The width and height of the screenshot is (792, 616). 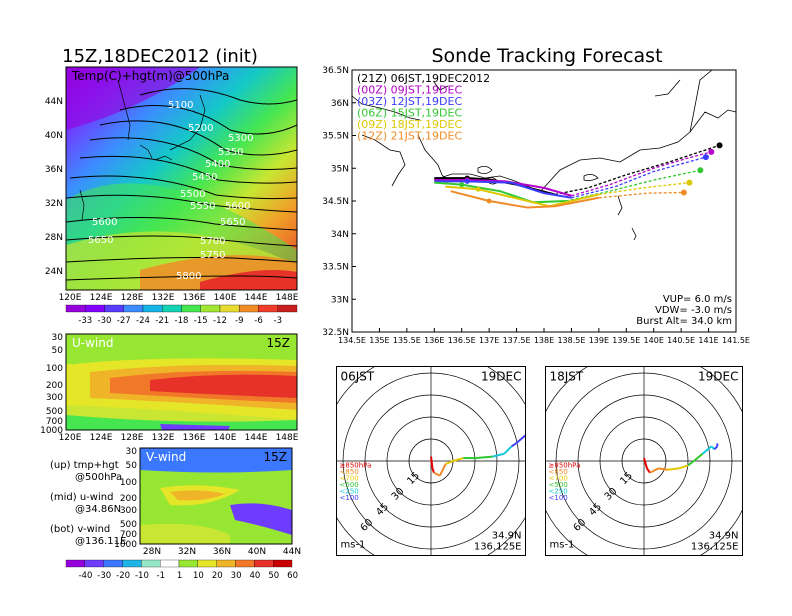 I want to click on track-lon-label: 136E, so click(x=434, y=340).